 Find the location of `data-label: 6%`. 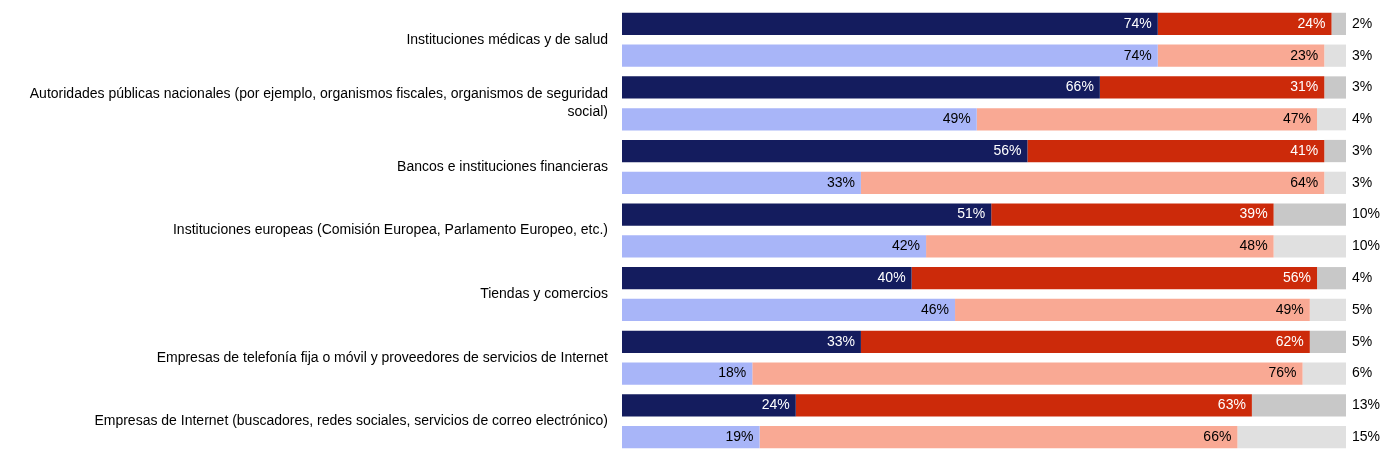

data-label: 6% is located at coordinates (1362, 372).